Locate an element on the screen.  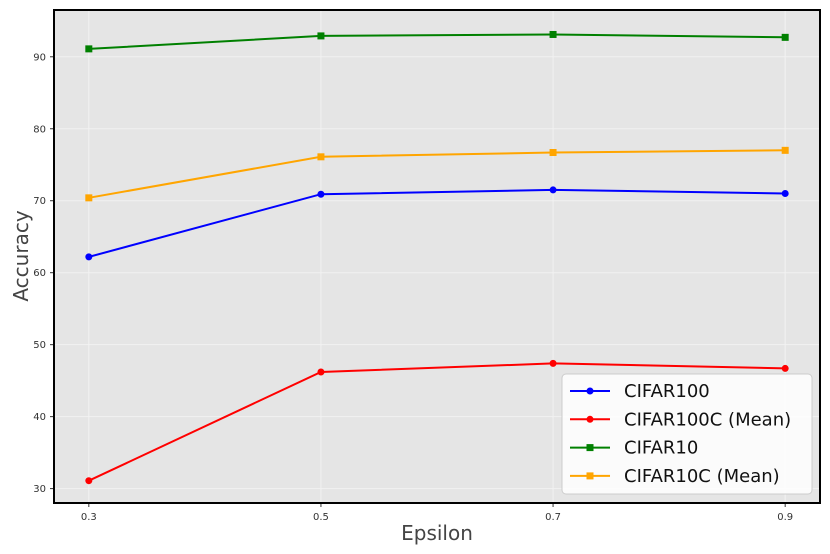
legend-label: CIFAR10 is located at coordinates (661, 448).